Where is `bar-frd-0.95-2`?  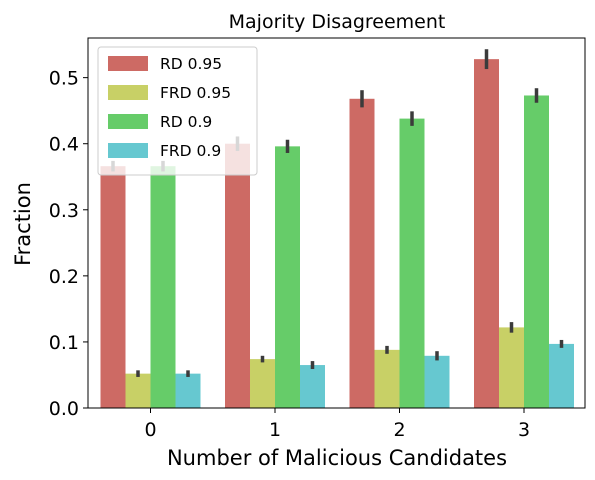 bar-frd-0.95-2 is located at coordinates (387, 378).